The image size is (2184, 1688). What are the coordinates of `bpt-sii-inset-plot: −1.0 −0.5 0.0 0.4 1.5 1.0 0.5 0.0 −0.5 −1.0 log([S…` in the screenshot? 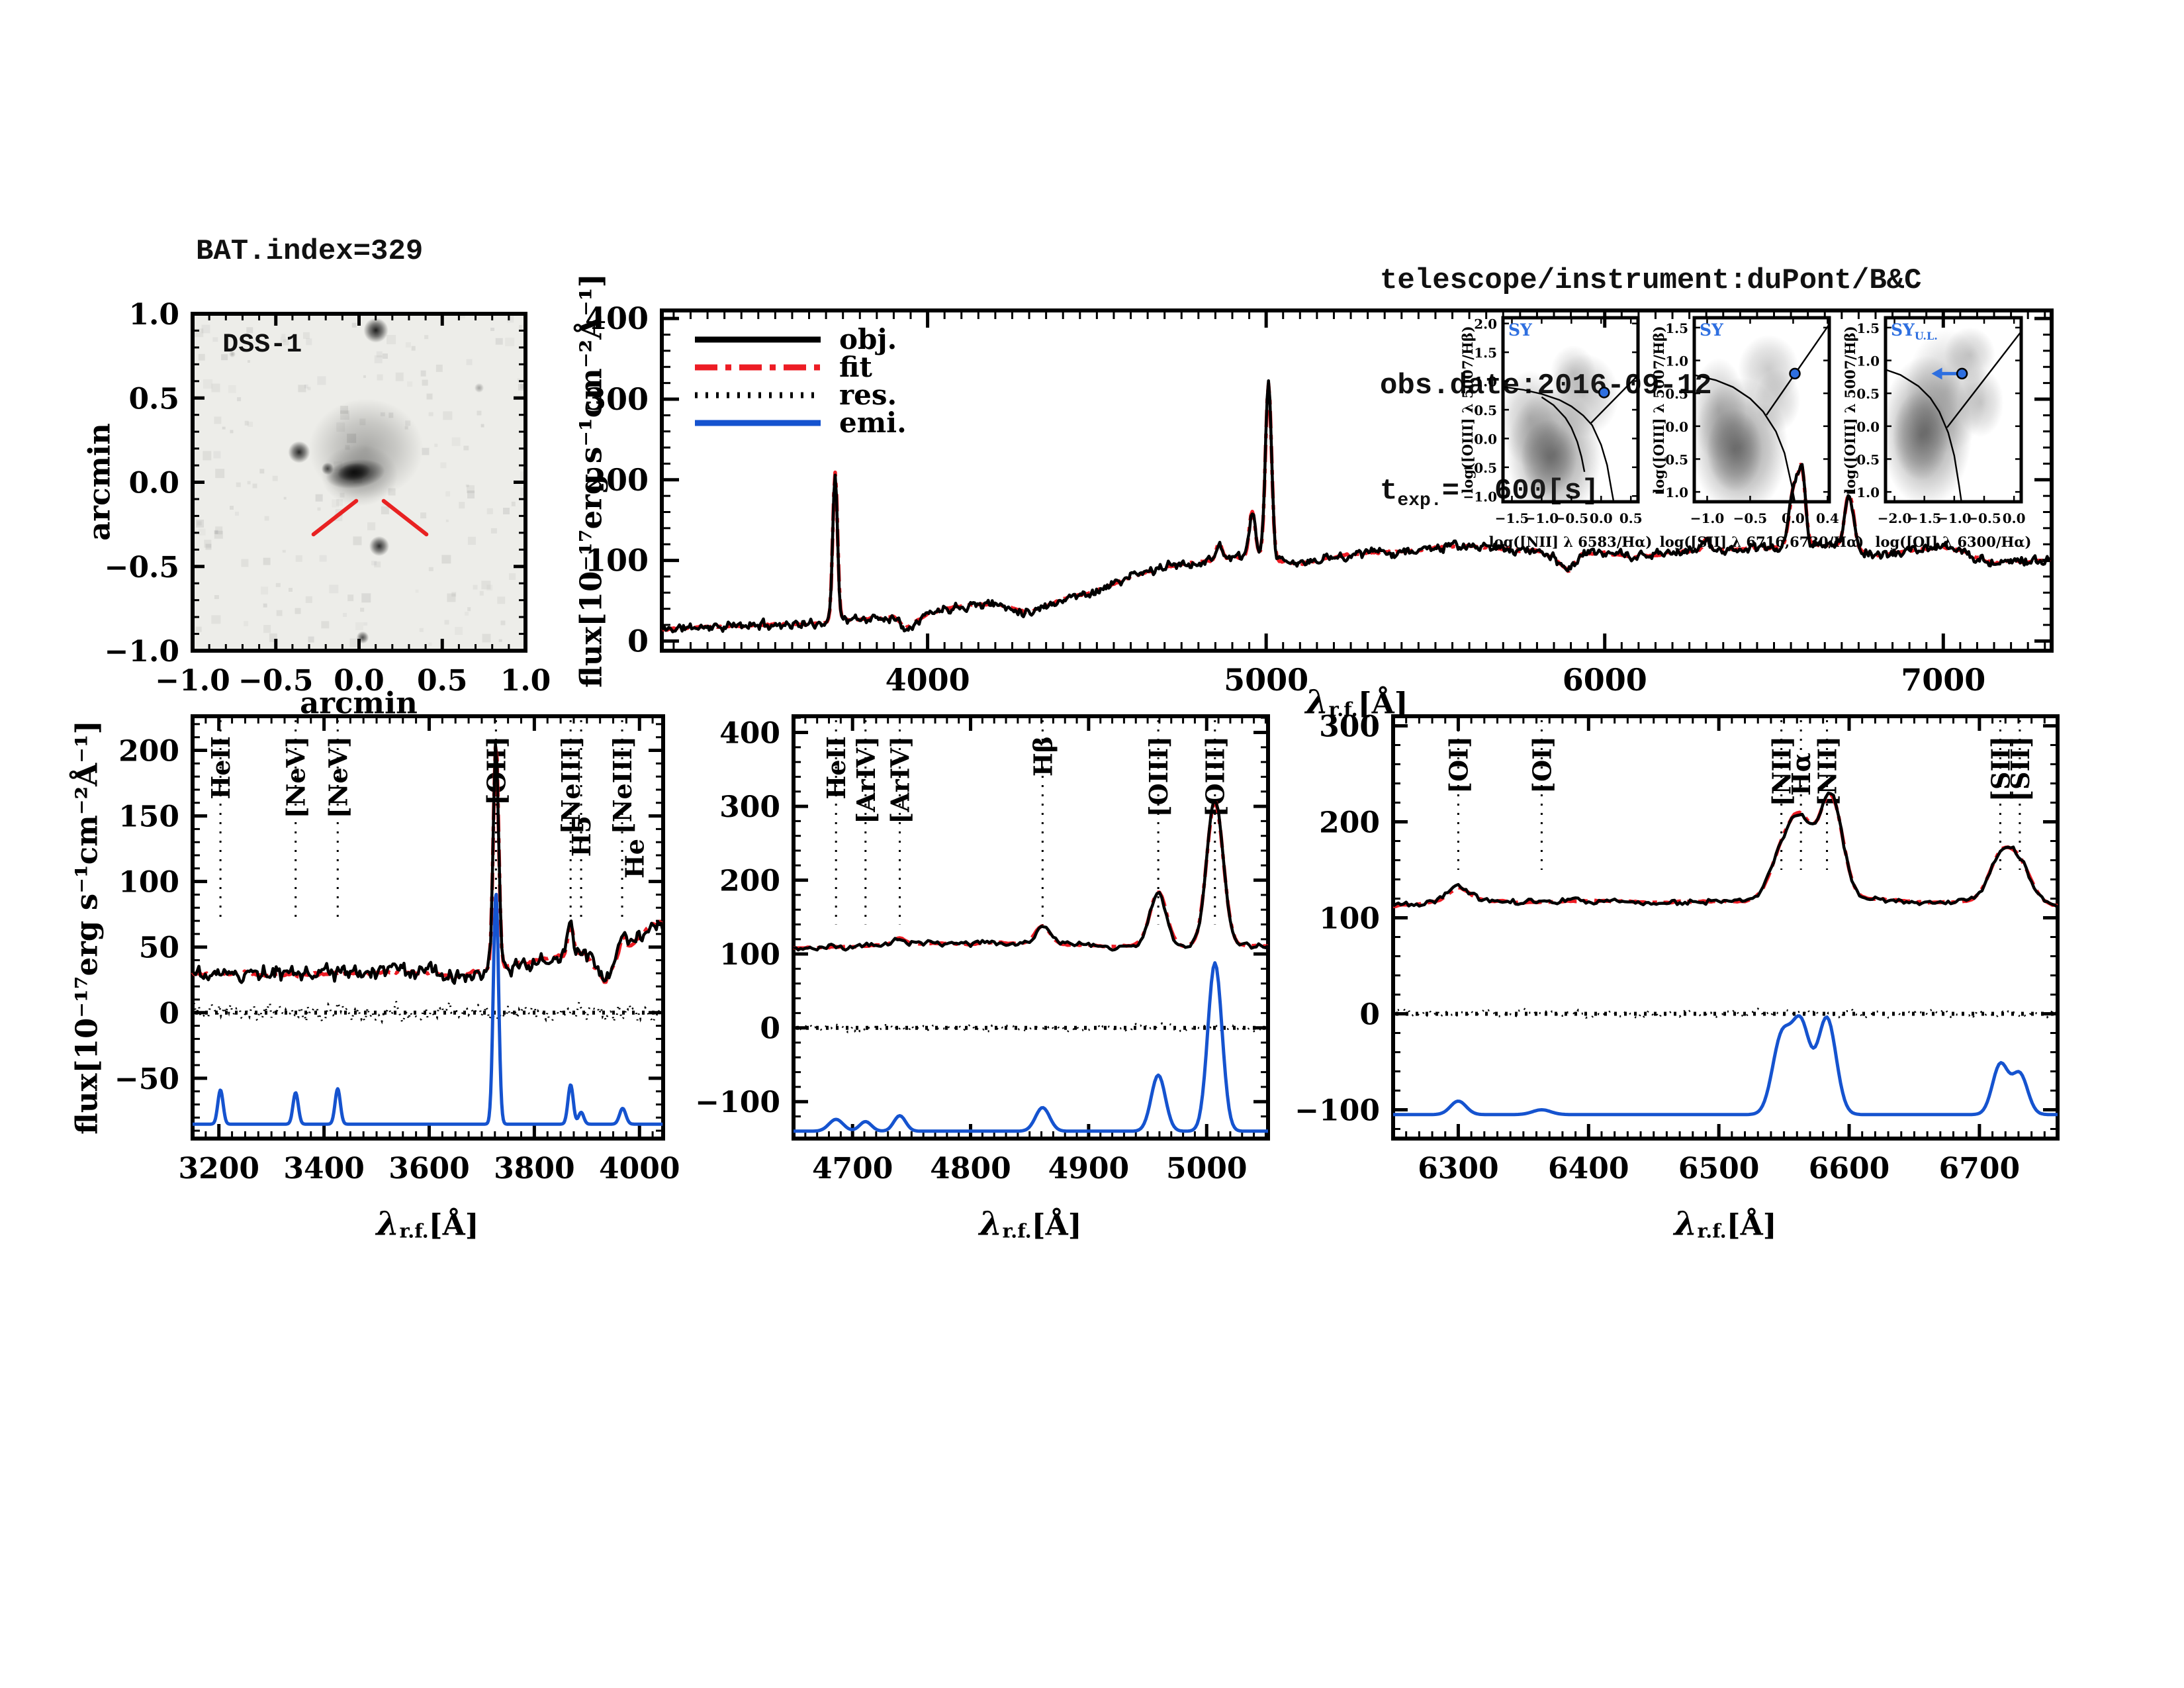 It's located at (1757, 433).